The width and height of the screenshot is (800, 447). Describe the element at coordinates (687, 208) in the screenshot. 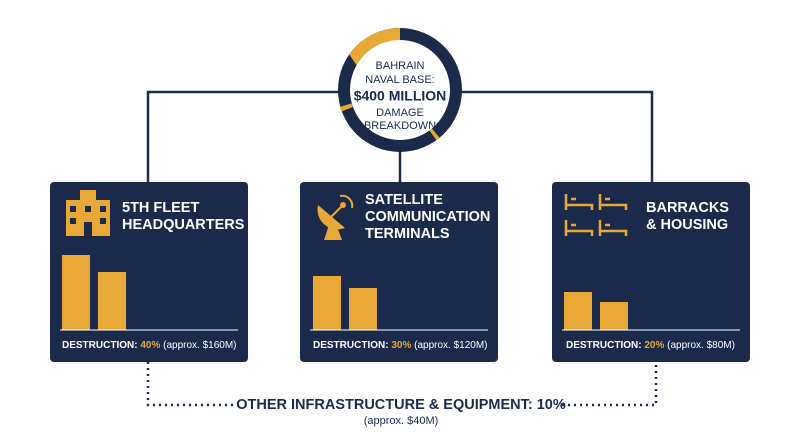

I see `card-title: BARRACKS` at that location.